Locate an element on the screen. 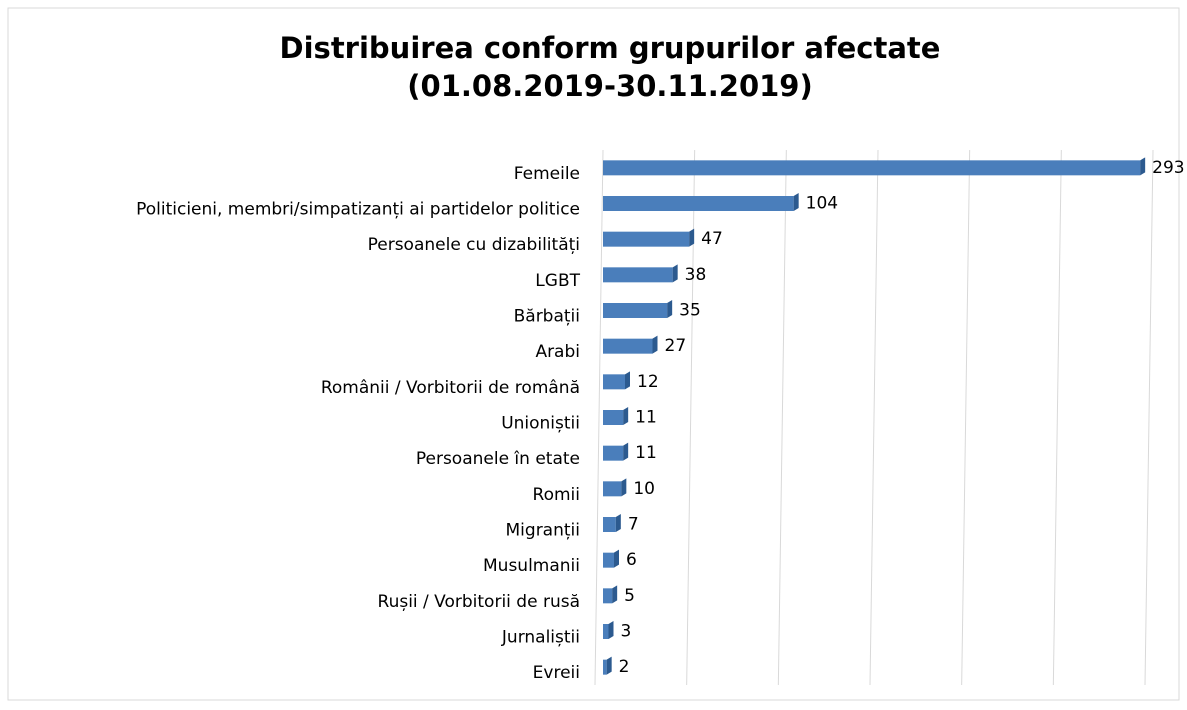  y-tick-label: Românii / Vorbitorii de română is located at coordinates (450, 388).